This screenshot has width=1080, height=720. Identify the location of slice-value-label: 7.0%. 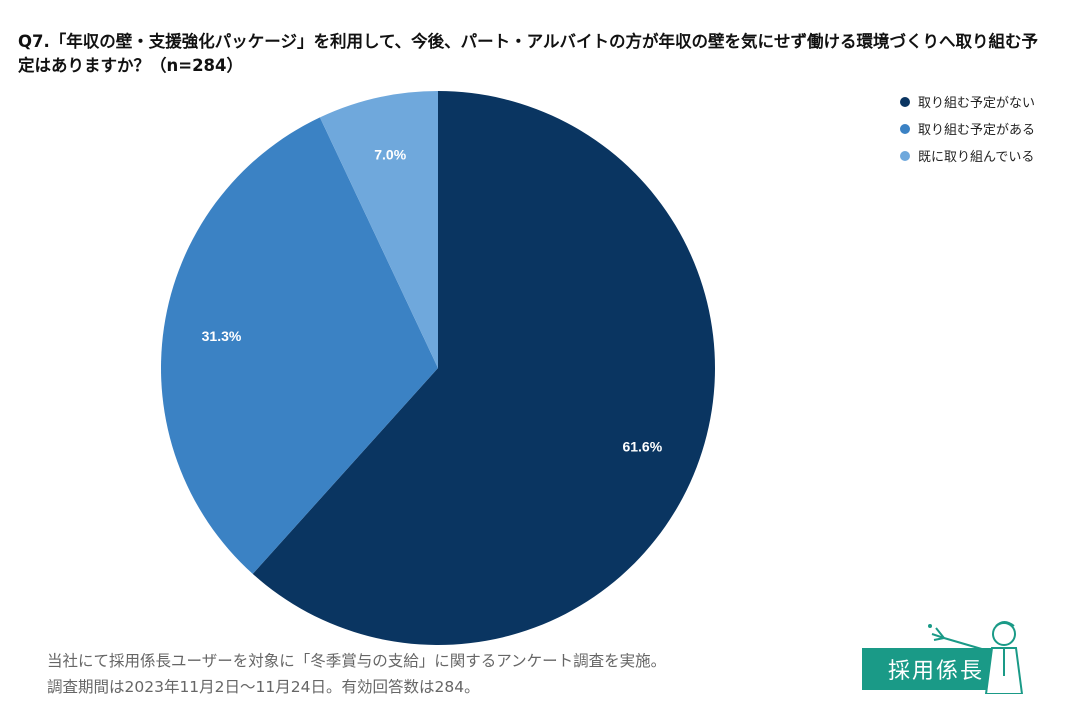
(390, 154).